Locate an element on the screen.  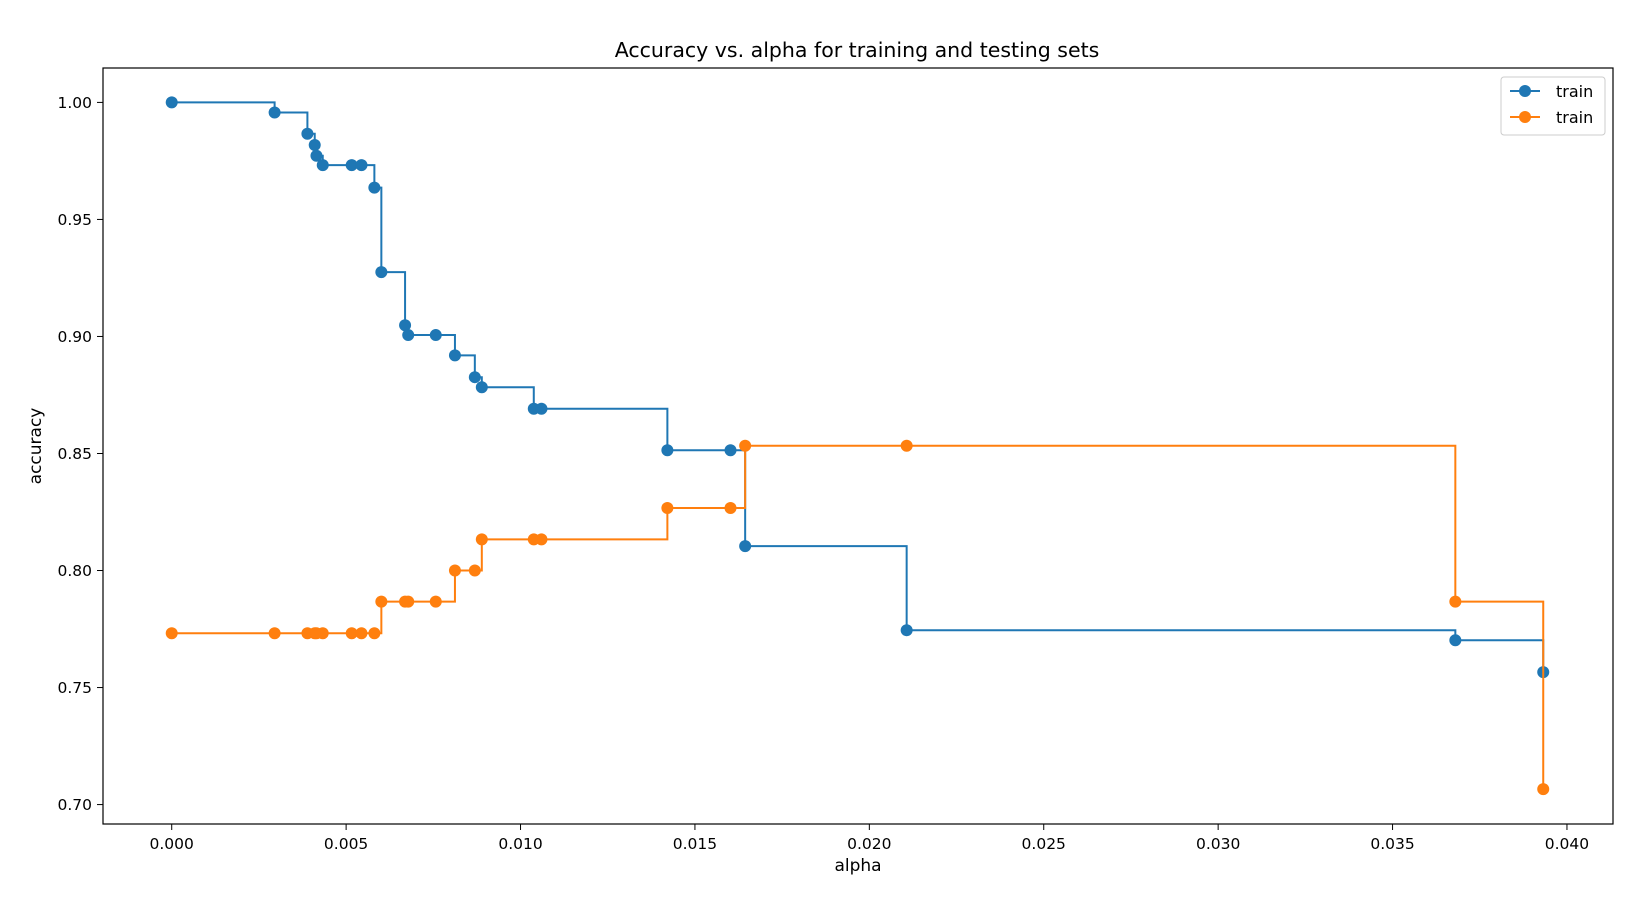
y-axis: 0.70 0.75 0.80 0.85 0.90 0.95 1.00 is located at coordinates (80, 454).